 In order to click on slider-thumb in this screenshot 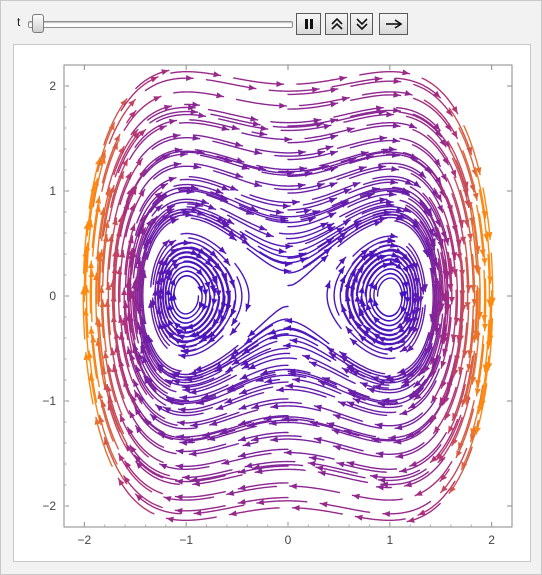, I will do `click(38, 23)`.